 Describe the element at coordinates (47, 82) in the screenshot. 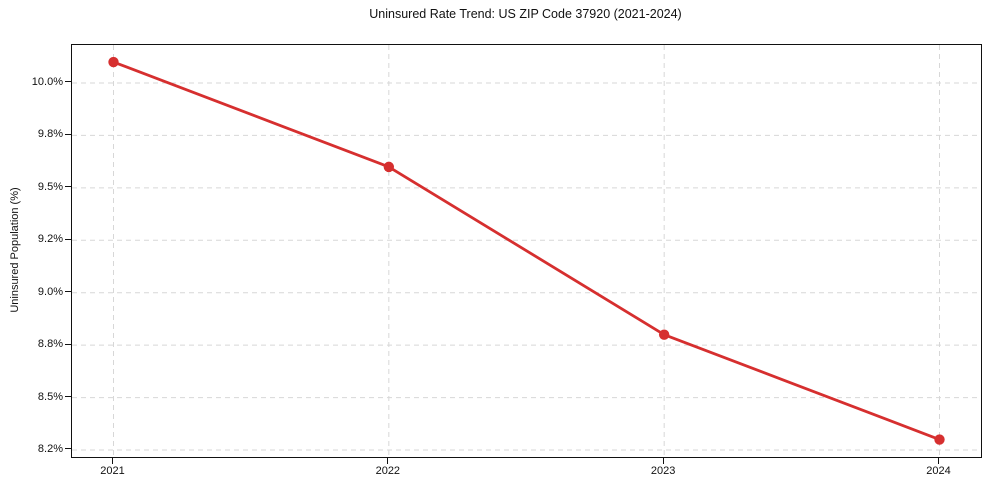

I see `y-tick-label: 10.0%` at that location.